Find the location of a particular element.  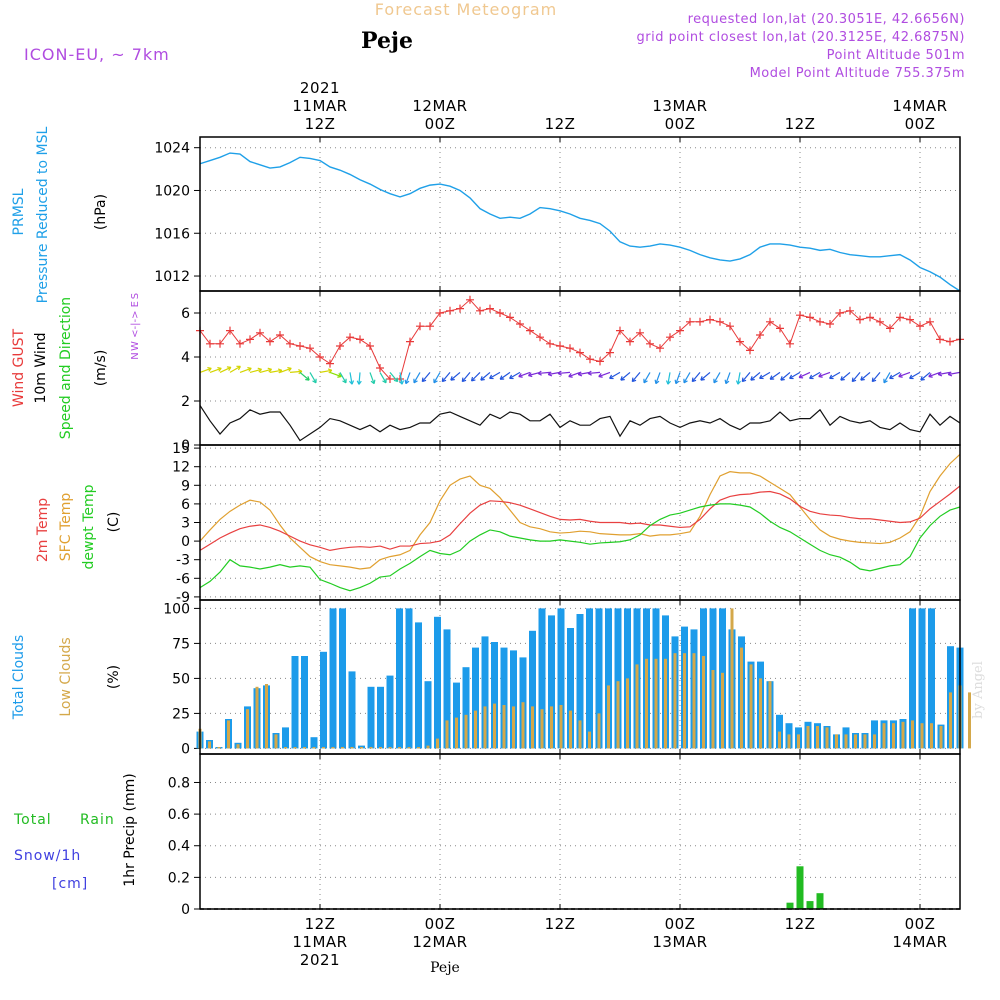

gust-label: Wind GUST is located at coordinates (19, 367).